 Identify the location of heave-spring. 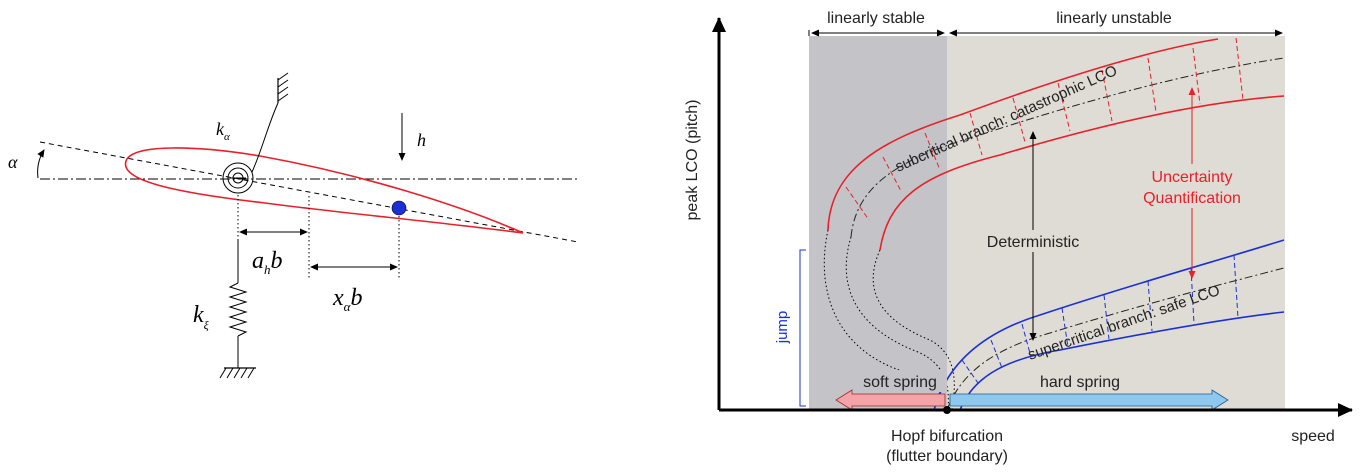
(237, 309).